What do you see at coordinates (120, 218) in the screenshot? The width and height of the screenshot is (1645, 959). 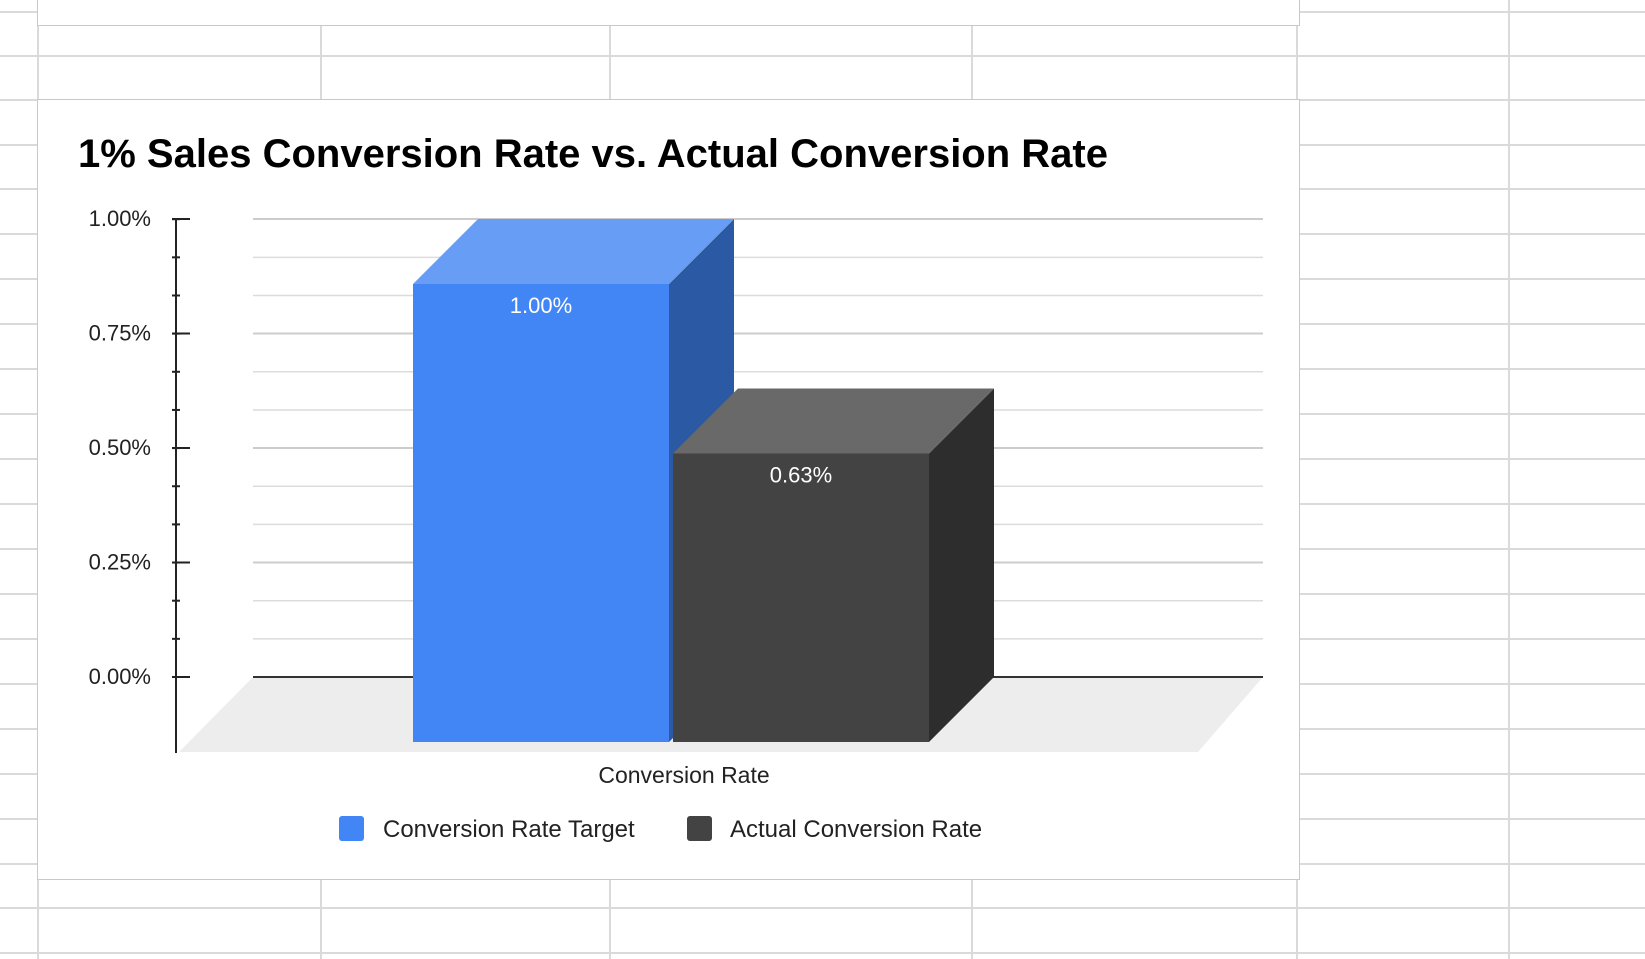 I see `y-tick-label: 1.00%` at bounding box center [120, 218].